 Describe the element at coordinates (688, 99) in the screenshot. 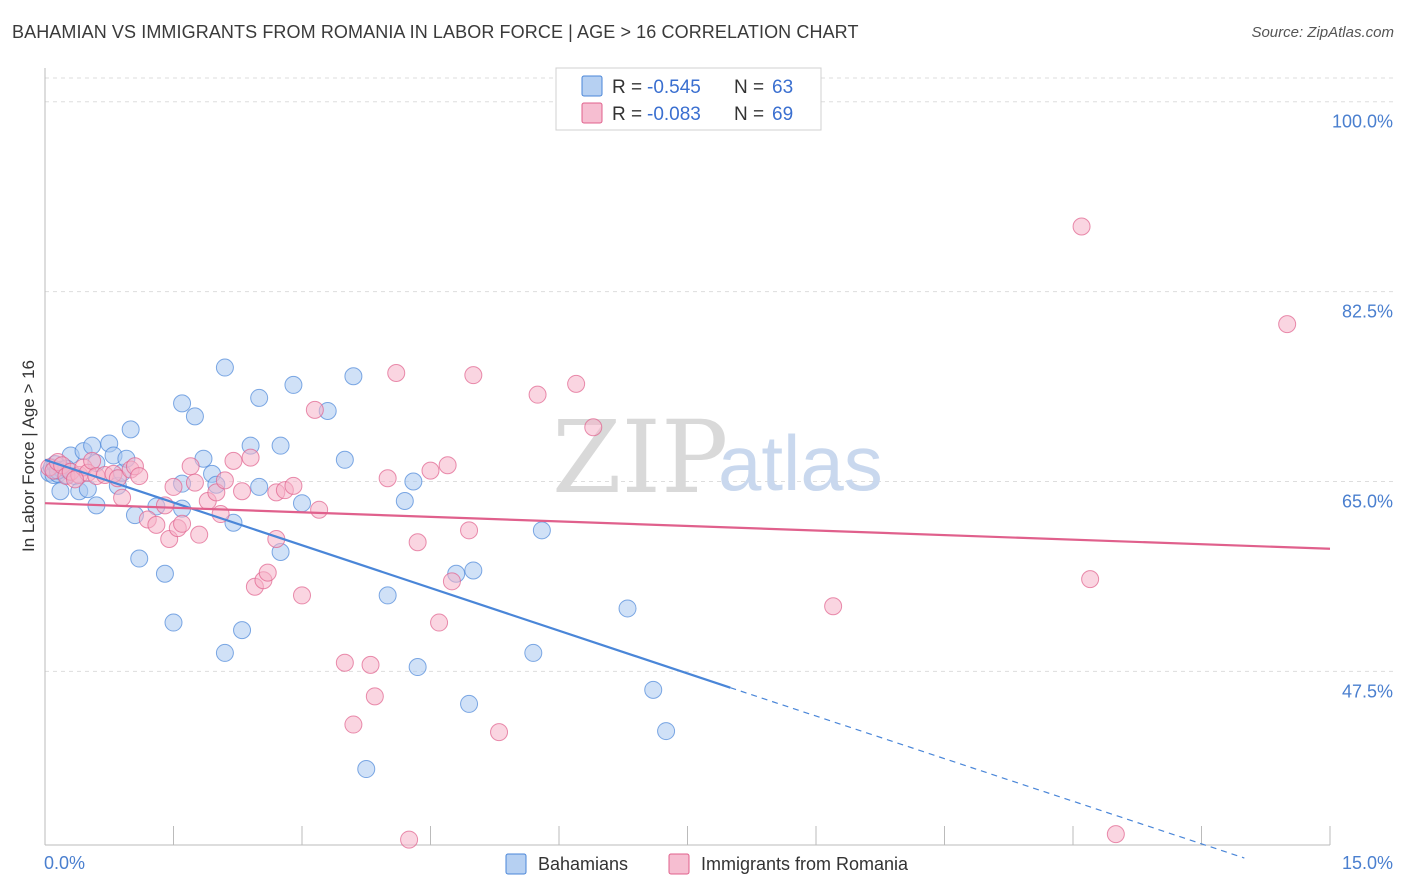

I see `legend-top: R = -0.545 N = 63 R = -0.083 N = 69` at that location.